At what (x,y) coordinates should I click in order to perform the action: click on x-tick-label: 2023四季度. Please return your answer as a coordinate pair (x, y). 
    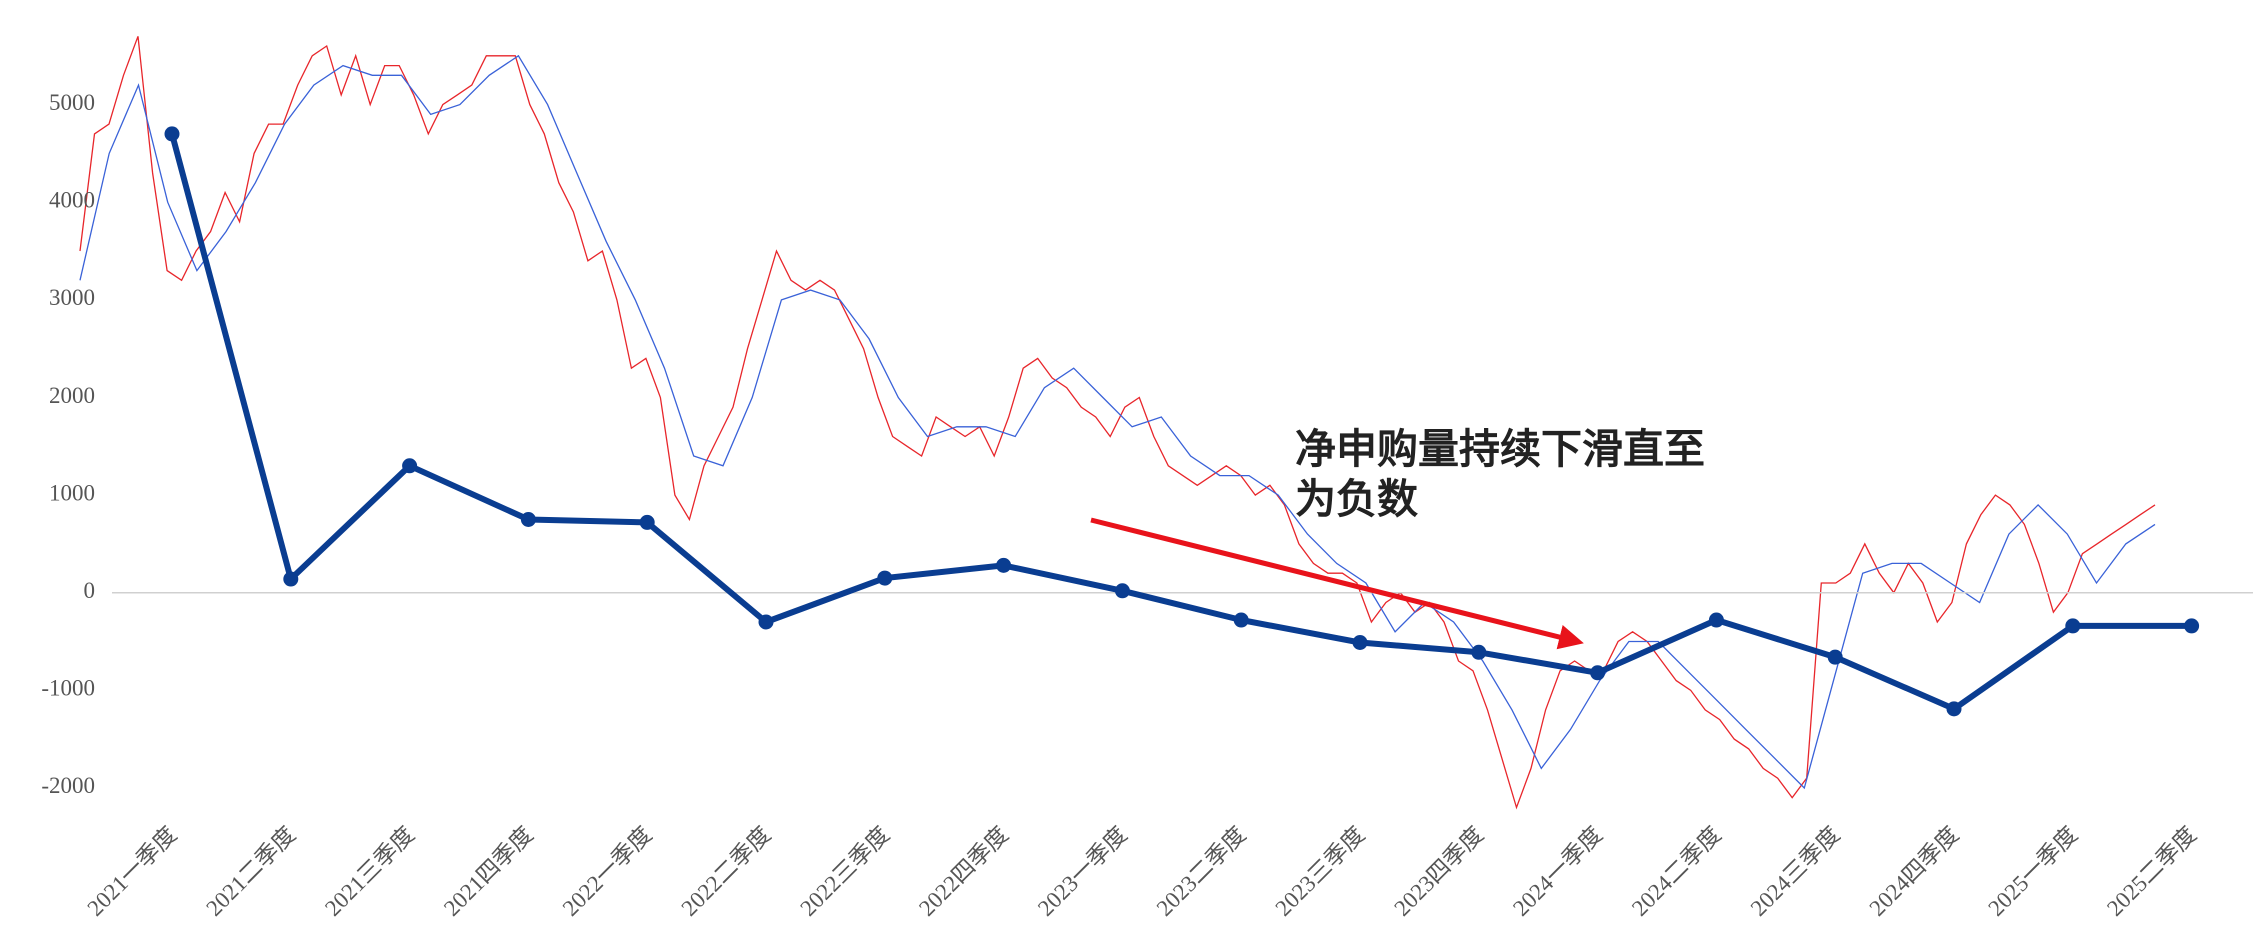
    Looking at the image, I should click on (1438, 871).